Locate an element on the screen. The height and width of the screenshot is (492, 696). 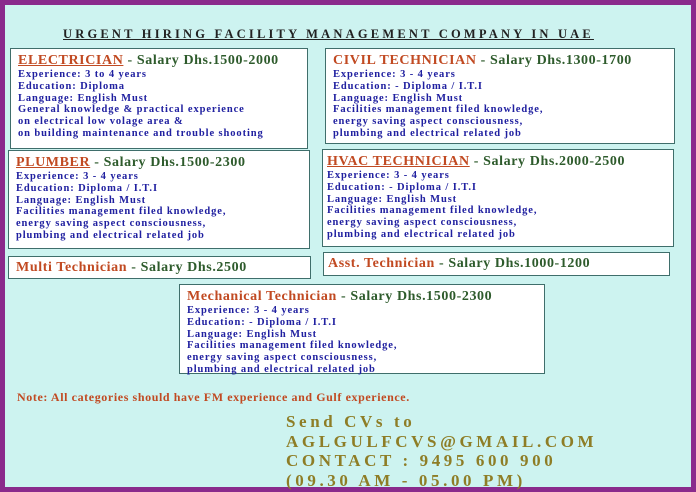
job-salary: - Salary Dhs.1500-2000 is located at coordinates (201, 60).